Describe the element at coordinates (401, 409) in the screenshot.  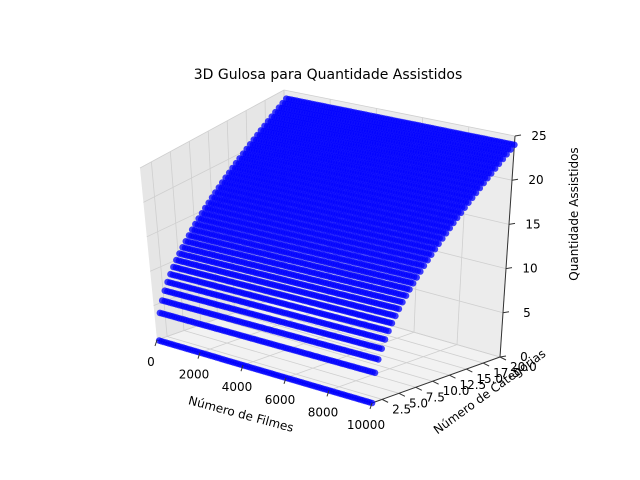
I see `y-tick-label: 2.5` at that location.